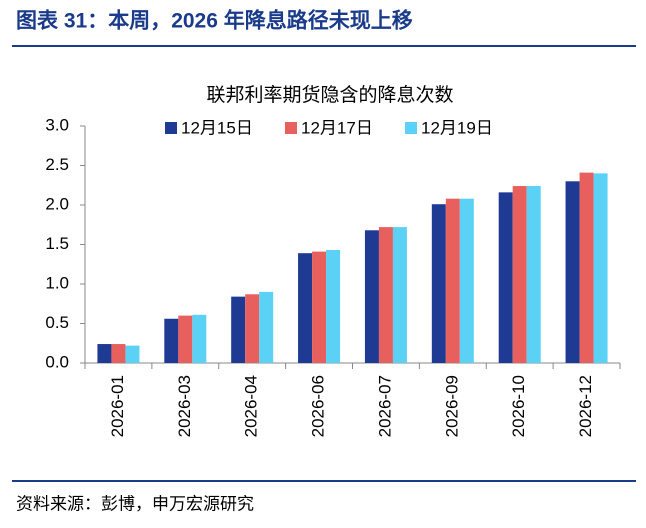  What do you see at coordinates (57, 164) in the screenshot?
I see `y-tick-label: 2.5` at bounding box center [57, 164].